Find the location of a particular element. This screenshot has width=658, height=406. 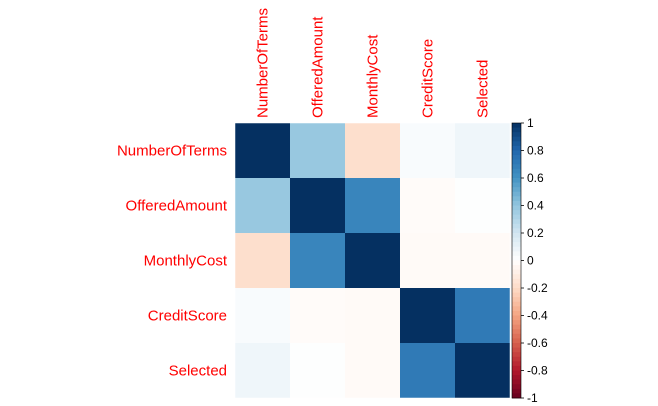

heatmap-cell-monthly-cost-number-of-terms is located at coordinates (262, 260).